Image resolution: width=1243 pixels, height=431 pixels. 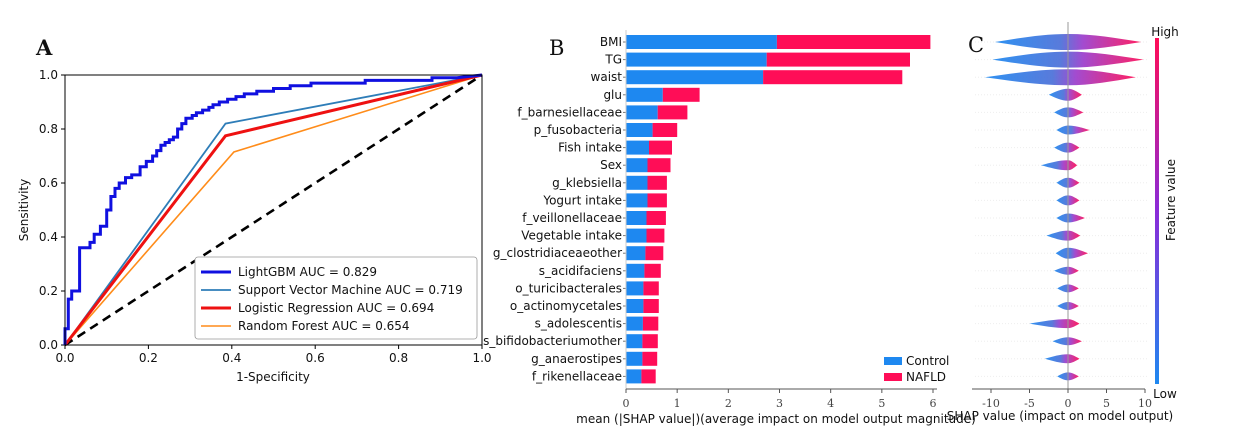 What do you see at coordinates (48, 237) in the screenshot?
I see `roc-ytick-label: 0.4` at bounding box center [48, 237].